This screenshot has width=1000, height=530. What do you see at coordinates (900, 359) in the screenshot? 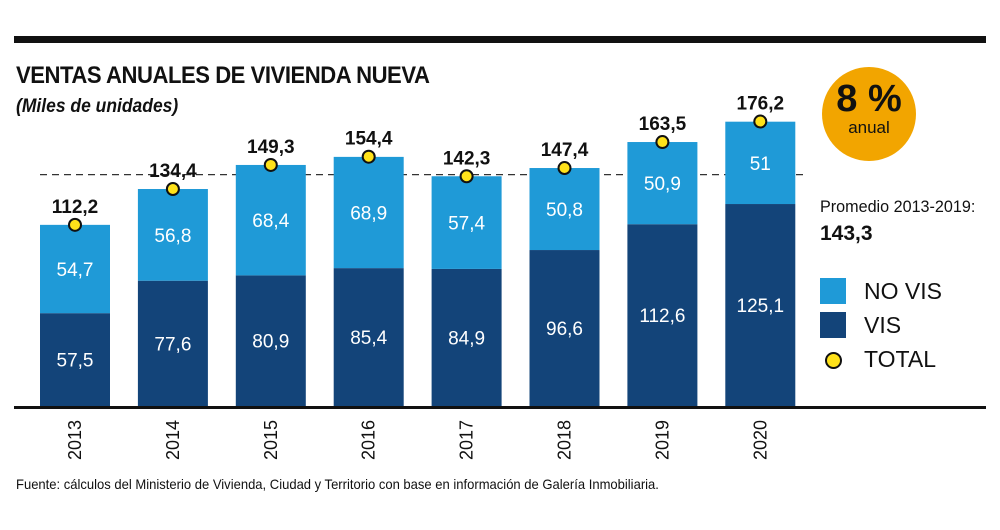
I see `legend-label-total: TOTAL` at bounding box center [900, 359].